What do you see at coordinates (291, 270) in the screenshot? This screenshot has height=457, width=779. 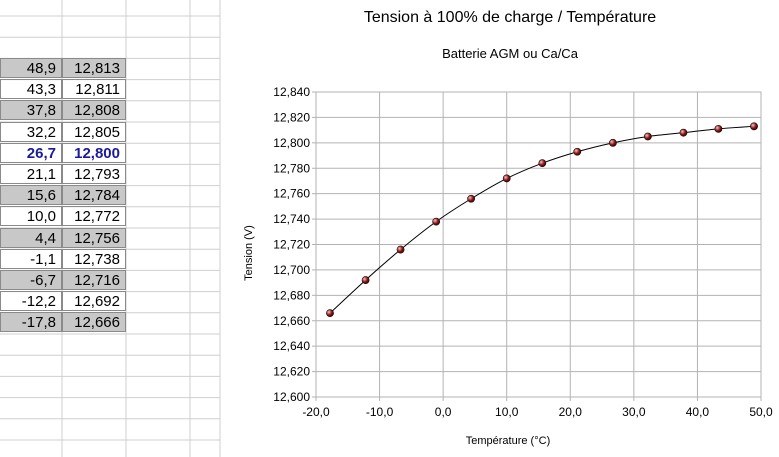 I see `y-tick-label: 12,700` at bounding box center [291, 270].